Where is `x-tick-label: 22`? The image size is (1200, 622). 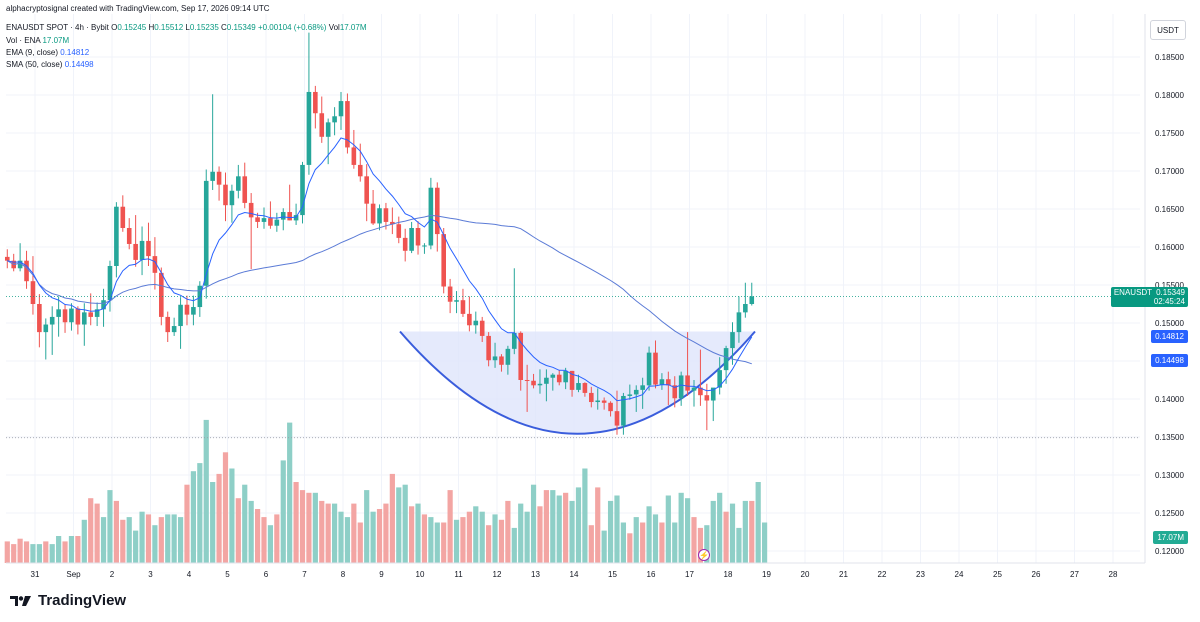
x-tick-label: 22 is located at coordinates (882, 574).